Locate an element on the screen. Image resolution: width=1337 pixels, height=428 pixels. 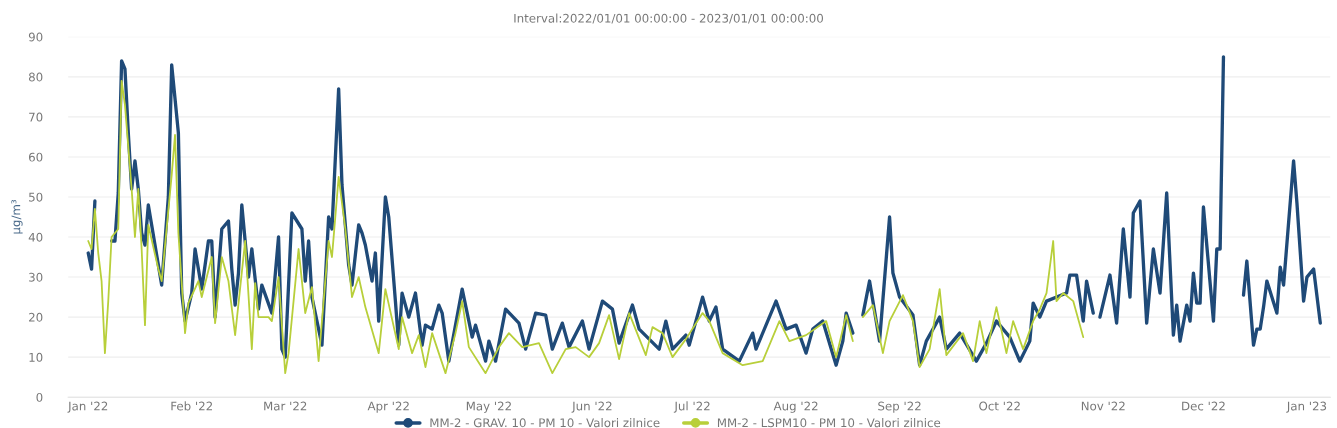
x-tick-label: Jan '23 is located at coordinates (1306, 407).